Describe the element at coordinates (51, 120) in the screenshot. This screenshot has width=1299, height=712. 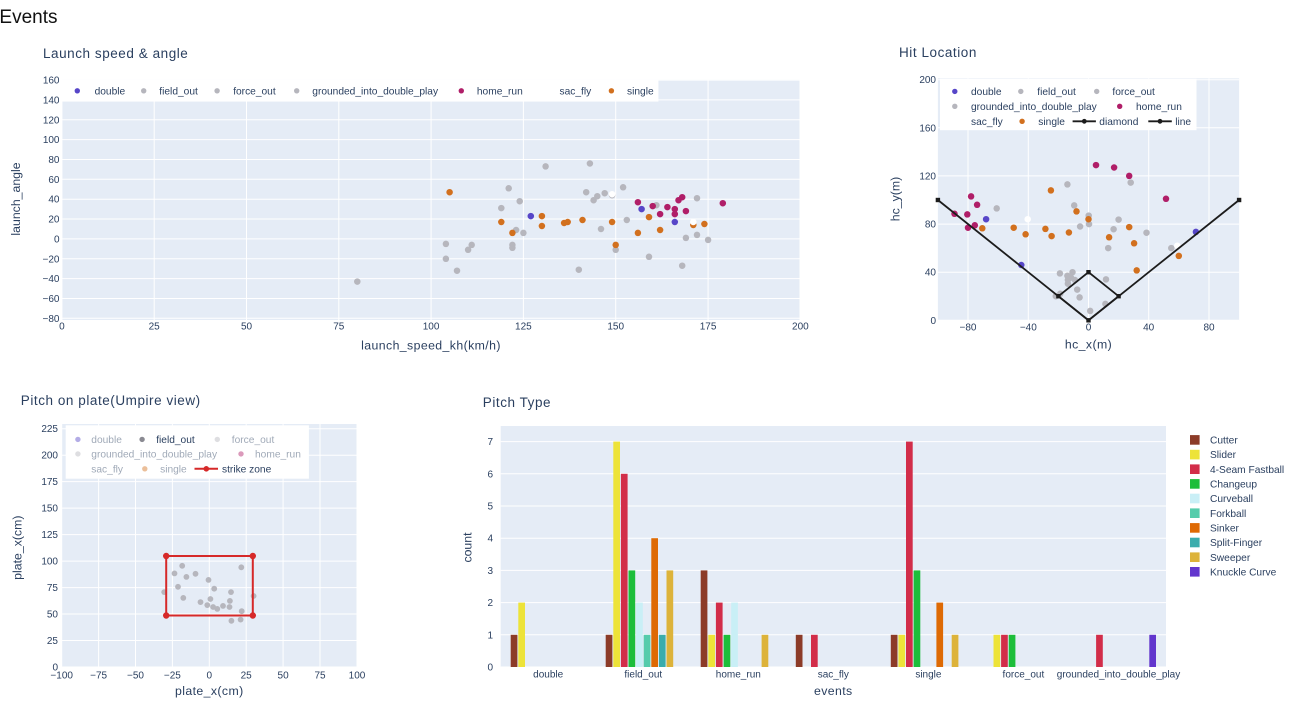
I see `svg-text: 120` at that location.